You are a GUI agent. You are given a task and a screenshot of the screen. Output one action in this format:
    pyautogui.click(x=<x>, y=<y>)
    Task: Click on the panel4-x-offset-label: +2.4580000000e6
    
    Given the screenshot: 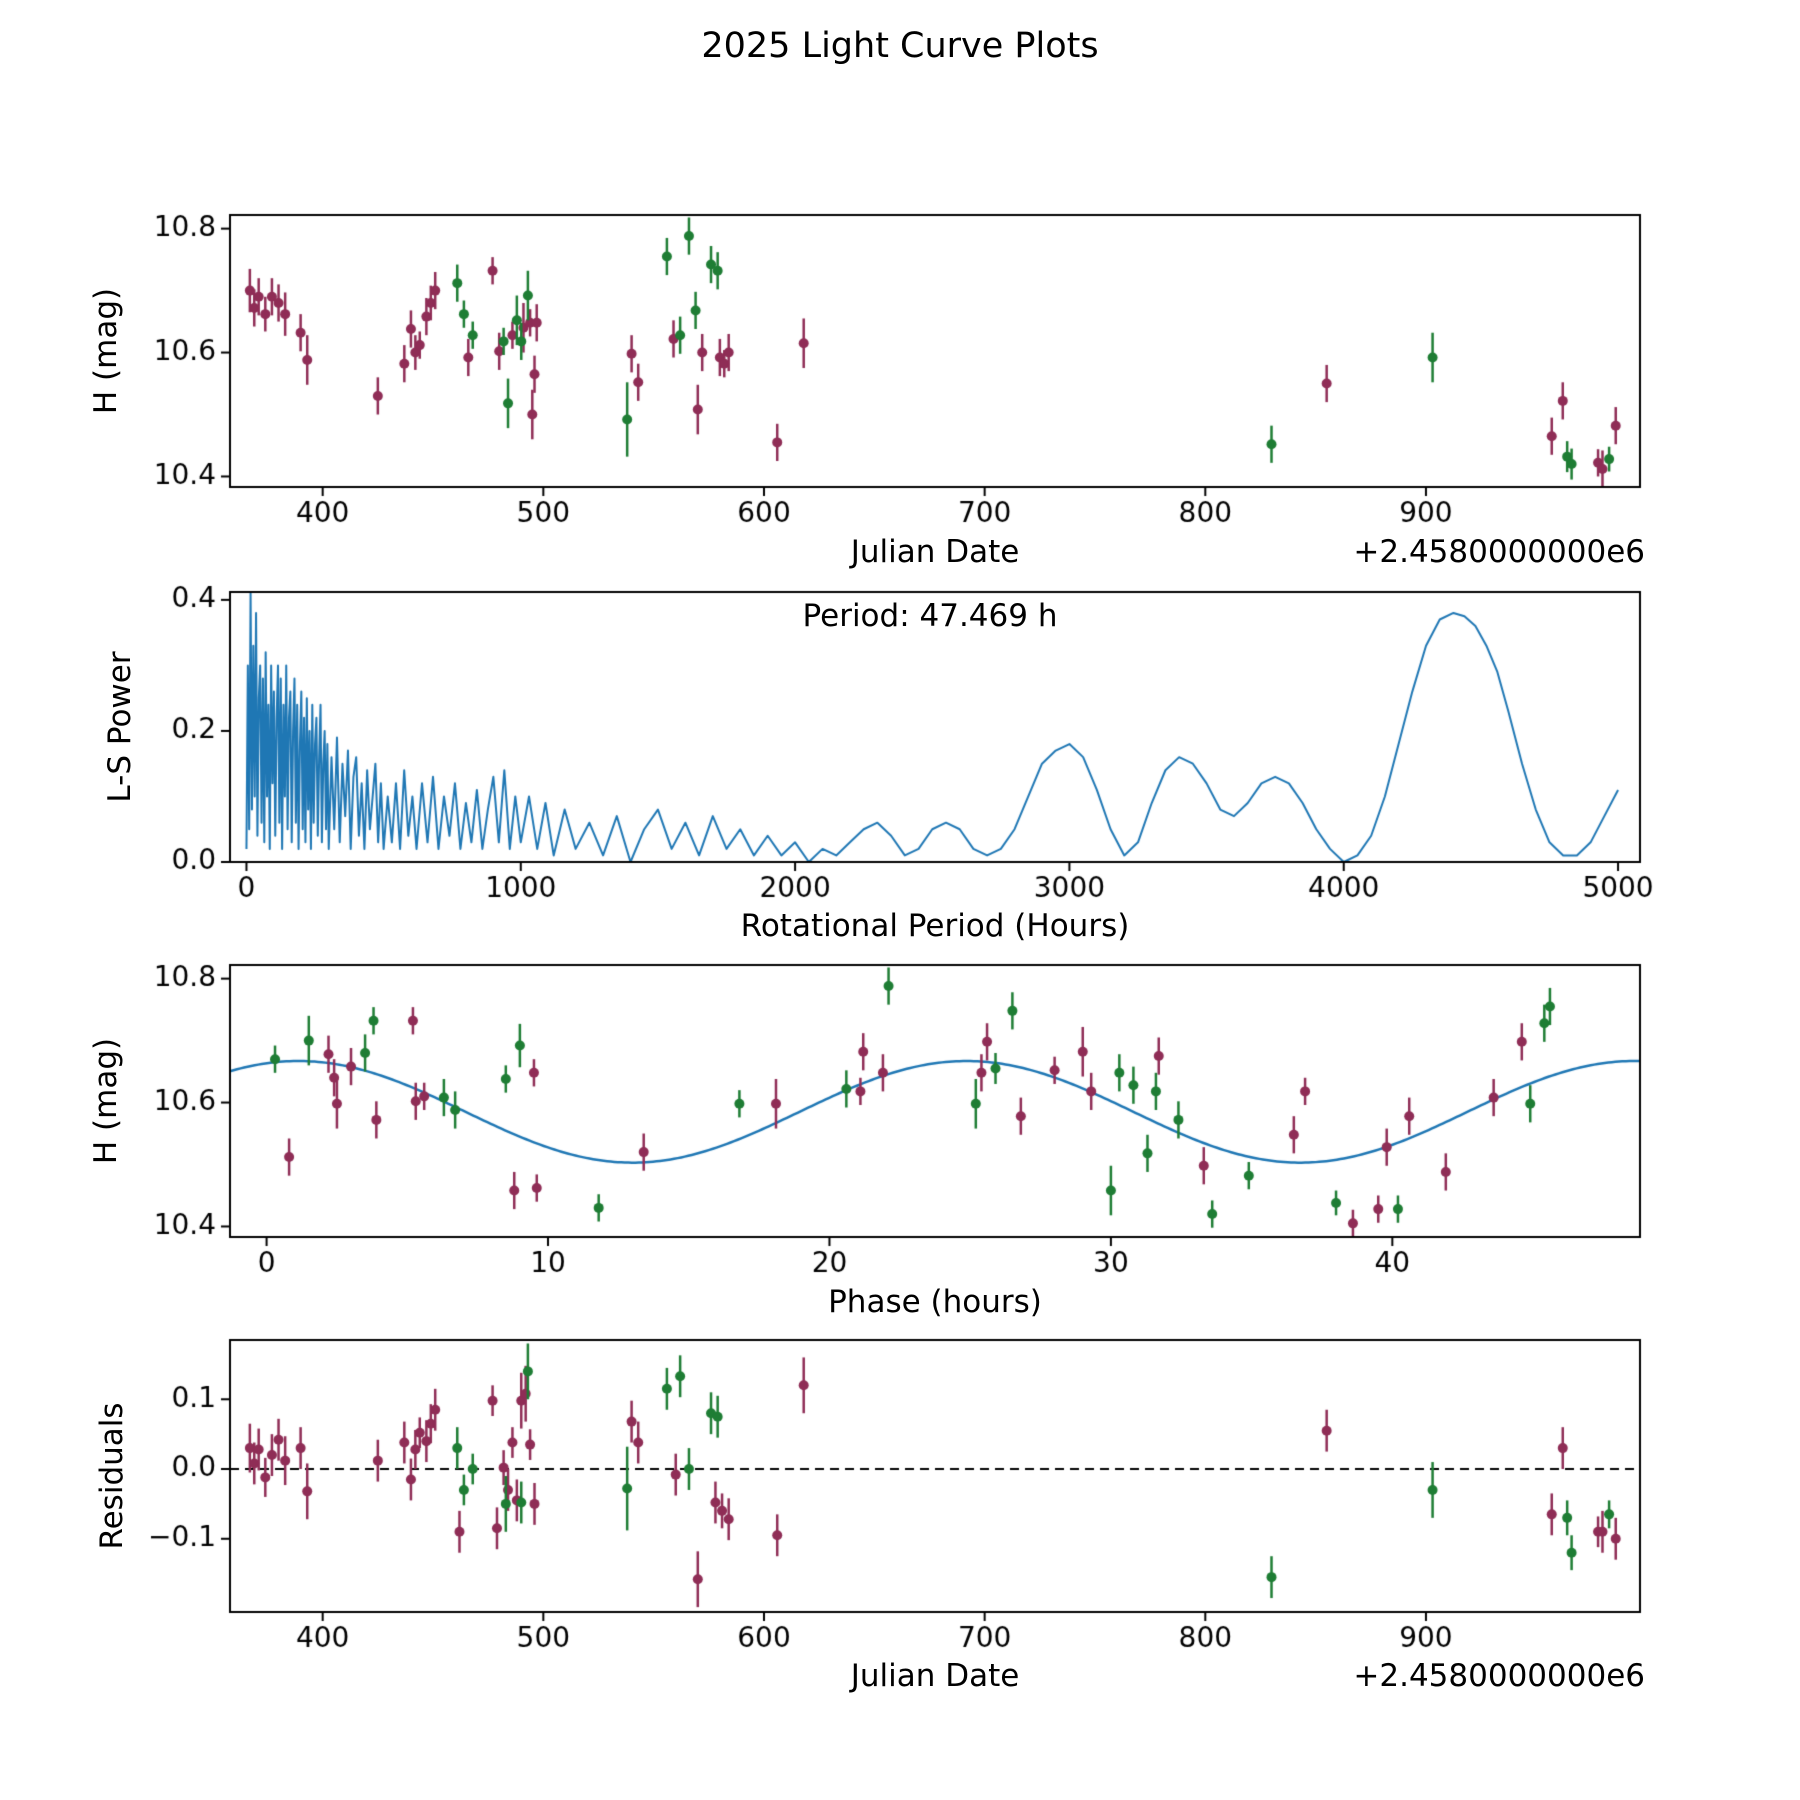 What is the action you would take?
    pyautogui.click(x=1499, y=1676)
    